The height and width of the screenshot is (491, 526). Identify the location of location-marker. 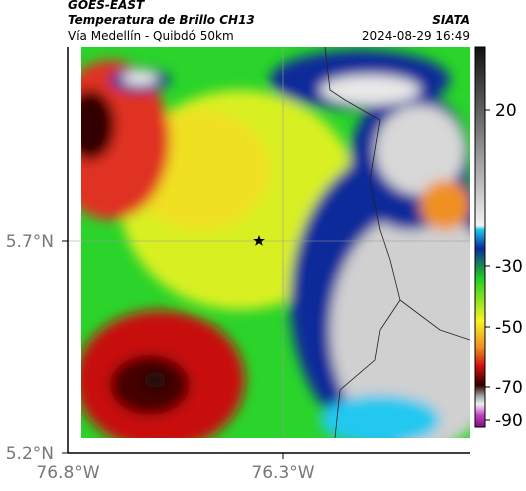
(259, 240).